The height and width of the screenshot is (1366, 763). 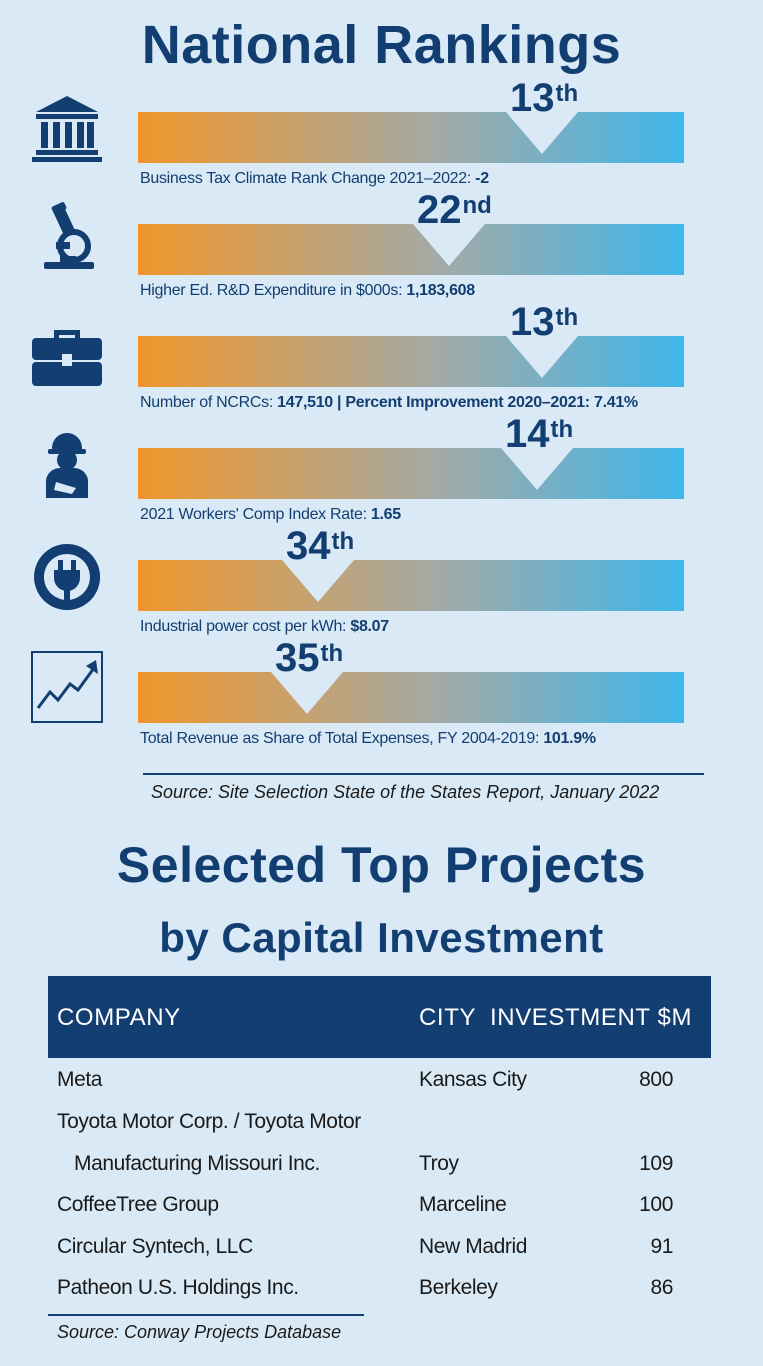 I want to click on cell-city: New Madrid, so click(x=473, y=1246).